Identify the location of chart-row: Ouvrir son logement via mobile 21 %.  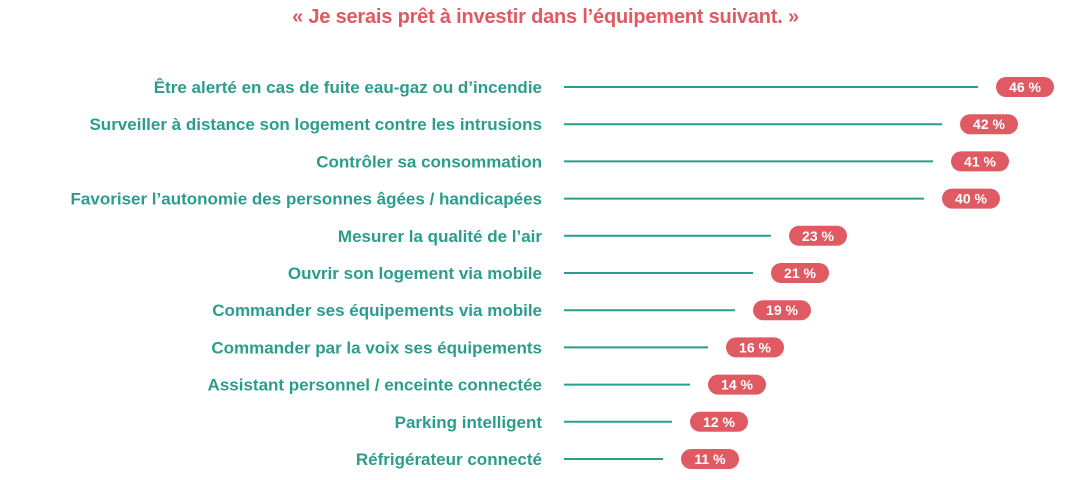
(558, 273).